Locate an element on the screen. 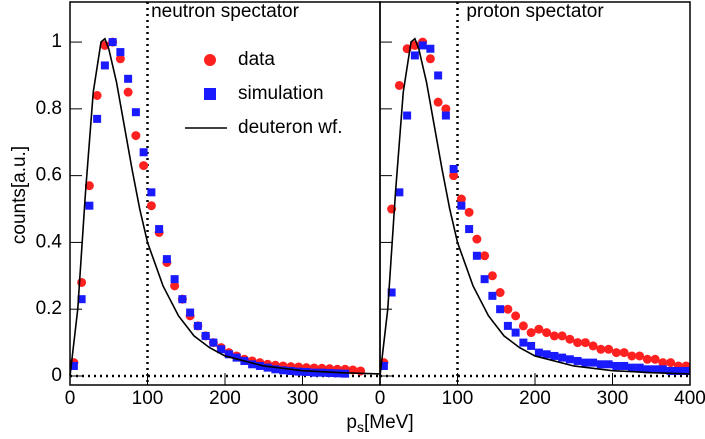 The image size is (705, 439). legend-label: data is located at coordinates (256, 59).